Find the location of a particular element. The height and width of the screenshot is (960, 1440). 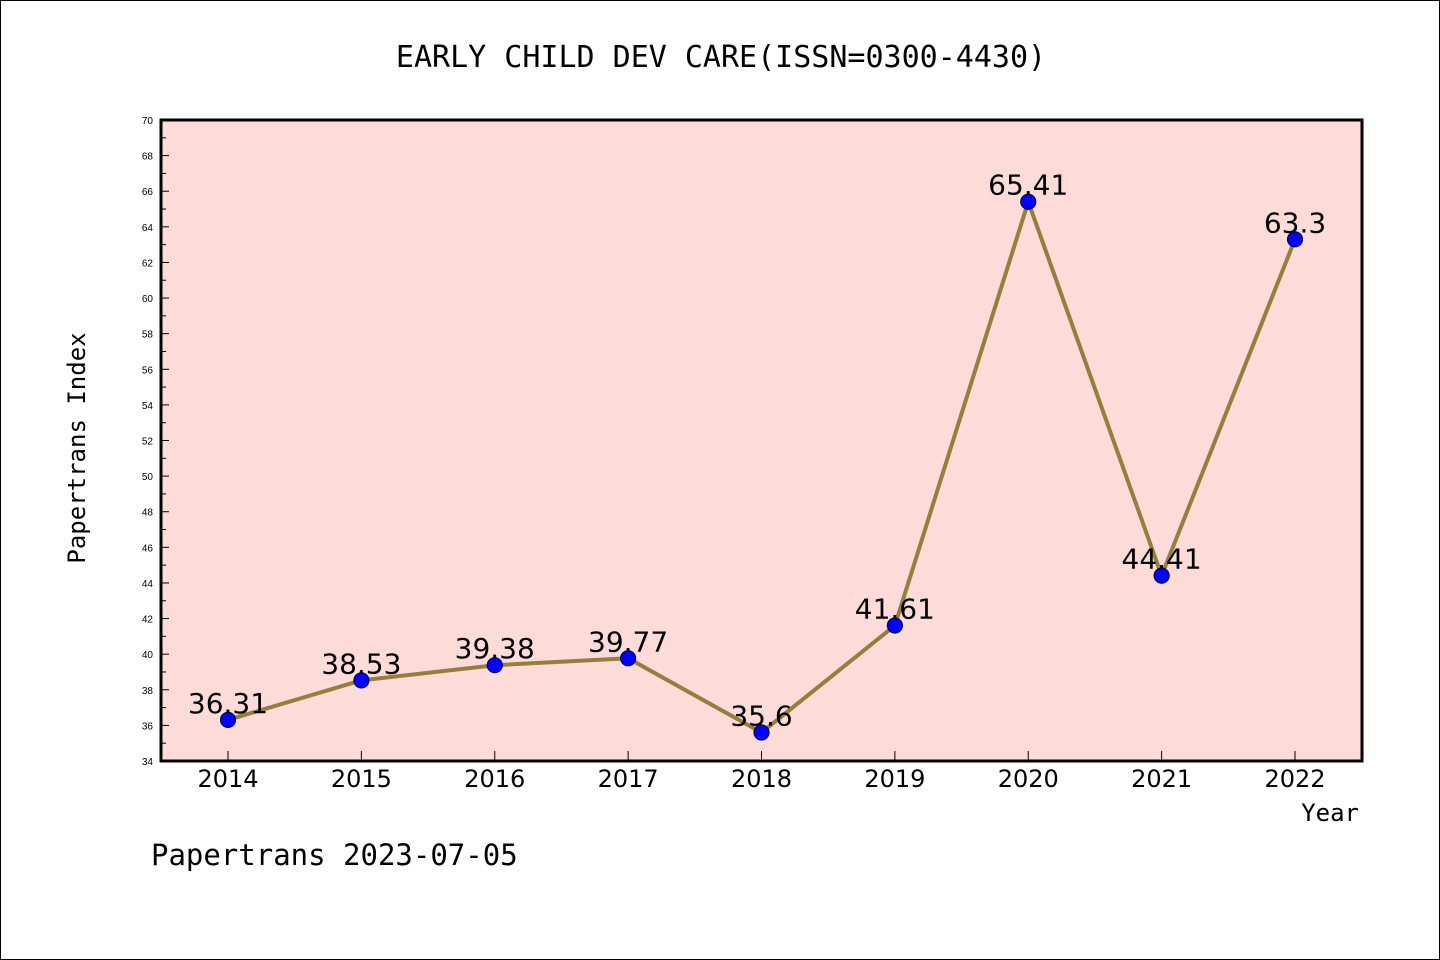

x-tick-label: 2019 is located at coordinates (894, 779).